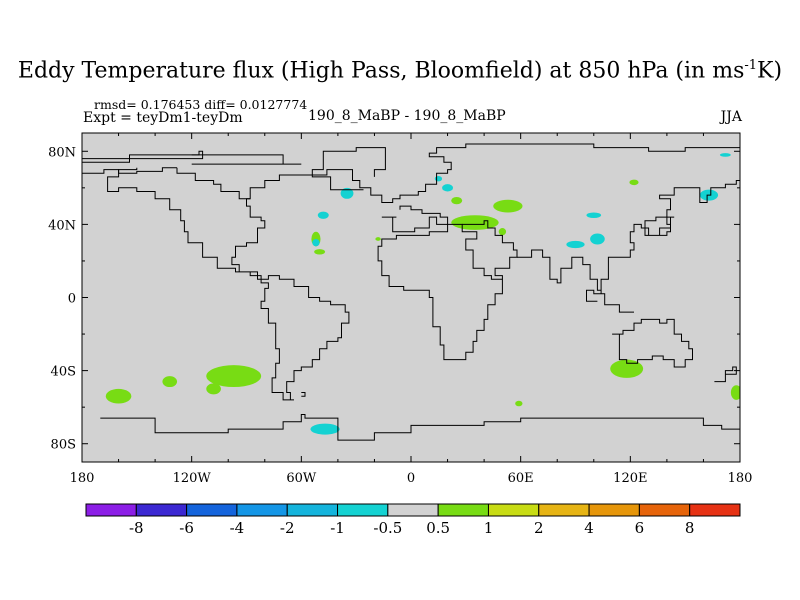 The image size is (800, 600). I want to click on experiment-label: Expt = teyDm1-teyDm, so click(163, 118).